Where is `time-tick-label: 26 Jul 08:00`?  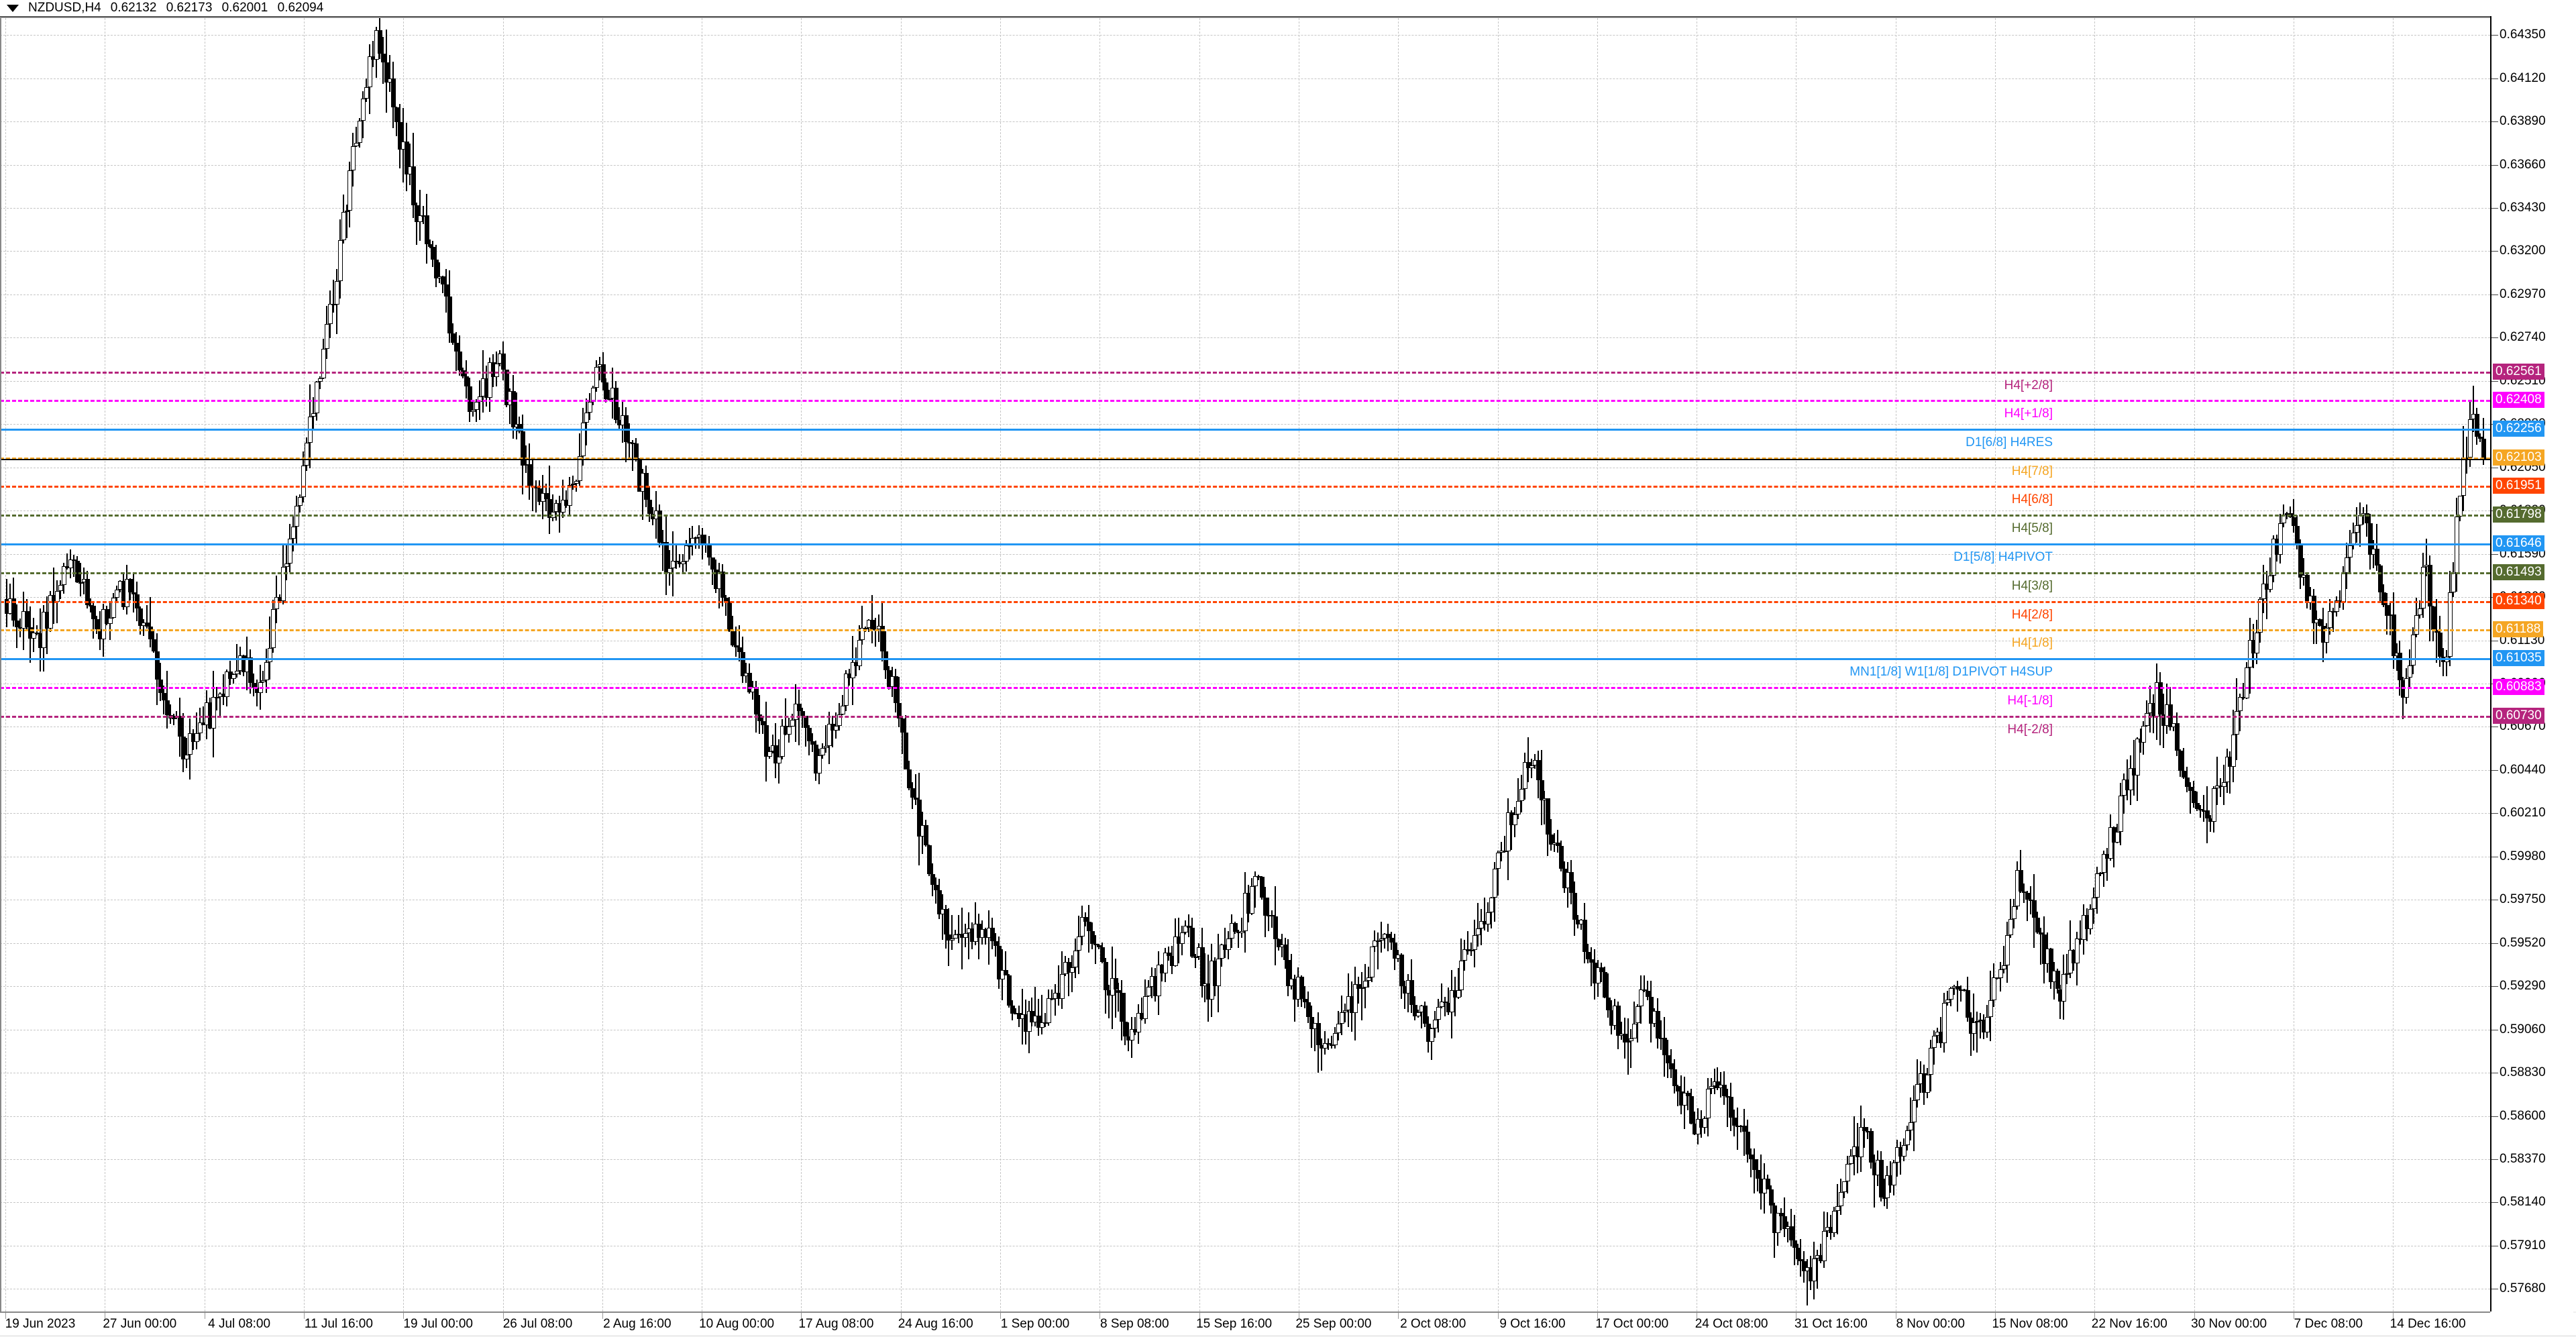
time-tick-label: 26 Jul 08:00 is located at coordinates (537, 1324).